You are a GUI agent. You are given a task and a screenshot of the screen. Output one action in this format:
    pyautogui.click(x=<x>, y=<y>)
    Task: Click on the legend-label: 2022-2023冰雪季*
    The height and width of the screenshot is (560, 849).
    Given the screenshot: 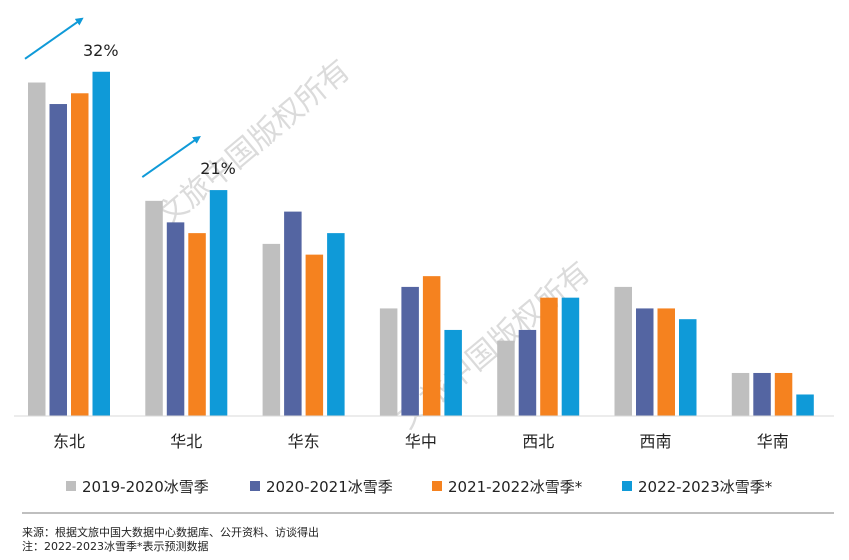 What is the action you would take?
    pyautogui.click(x=705, y=487)
    